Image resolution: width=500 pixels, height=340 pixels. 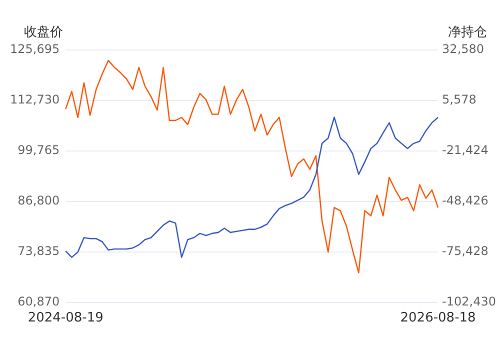 I want to click on y-axis-title: 收盘价, so click(x=43, y=32).